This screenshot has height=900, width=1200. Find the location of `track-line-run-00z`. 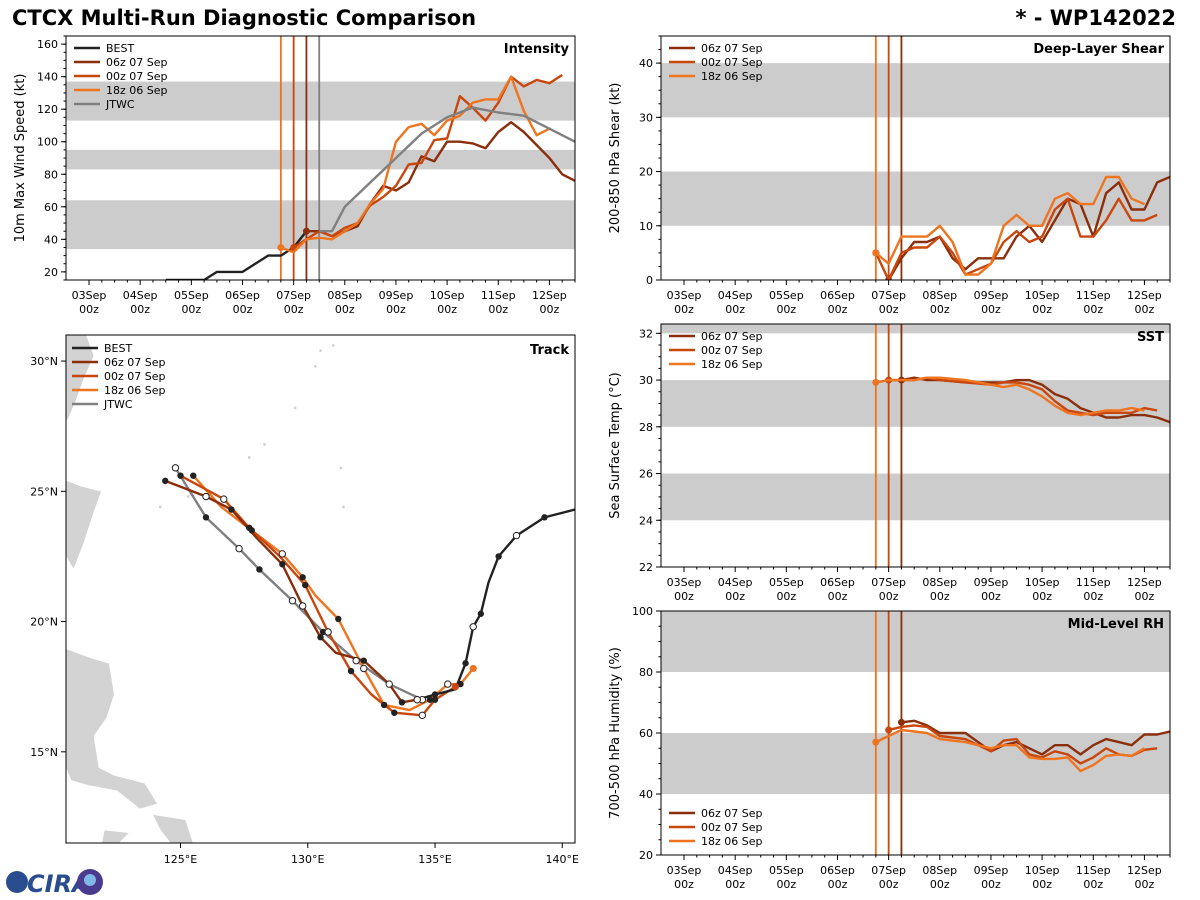

track-line-run-00z is located at coordinates (318, 595).